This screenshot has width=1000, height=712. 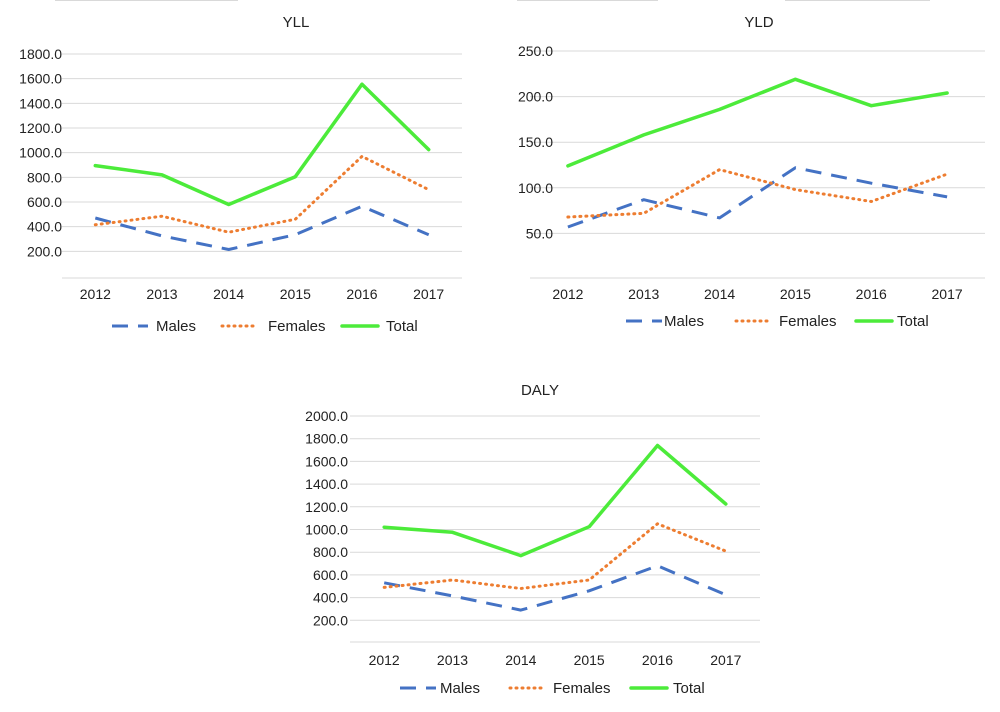 What do you see at coordinates (758, 22) in the screenshot?
I see `chart-title: YLD` at bounding box center [758, 22].